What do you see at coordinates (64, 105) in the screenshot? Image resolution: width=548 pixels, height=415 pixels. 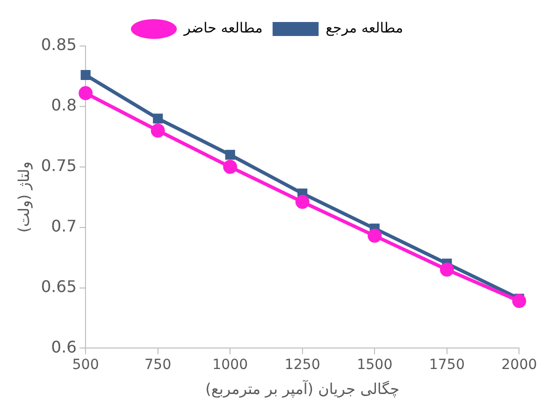 I see `y-tick-label: 0.8` at bounding box center [64, 105].